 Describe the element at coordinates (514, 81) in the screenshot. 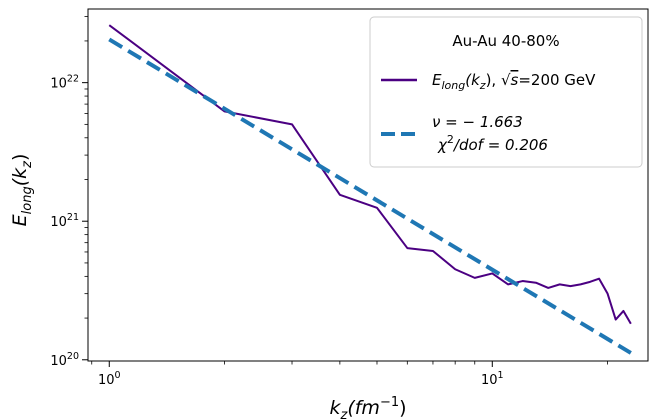

I see `legend-label-elong: Elong(kz), √s=200 GeV` at that location.